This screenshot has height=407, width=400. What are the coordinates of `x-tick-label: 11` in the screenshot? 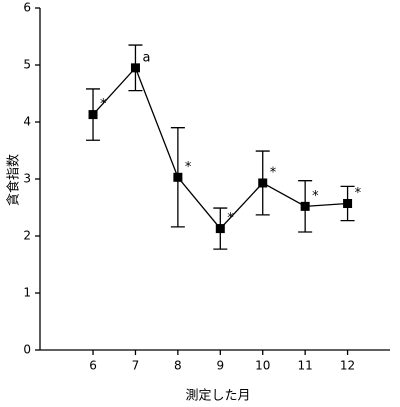 It's located at (305, 366).